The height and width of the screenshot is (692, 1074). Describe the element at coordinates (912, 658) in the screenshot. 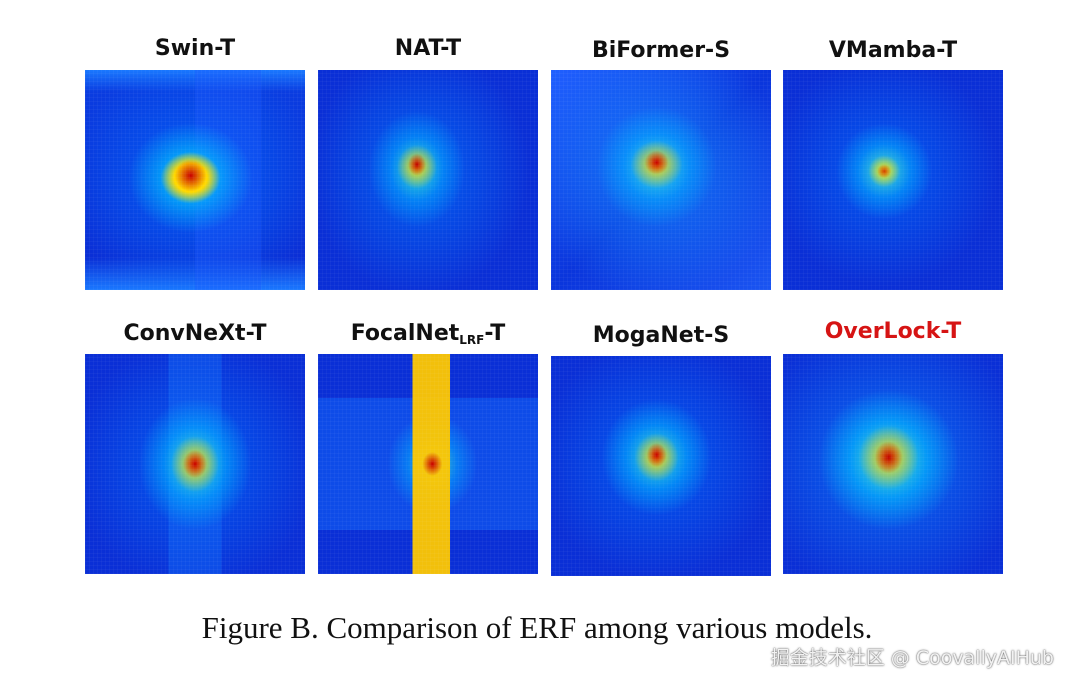

I see `watermark: 掘金技术社区 @ CoovallyAIHub` at that location.